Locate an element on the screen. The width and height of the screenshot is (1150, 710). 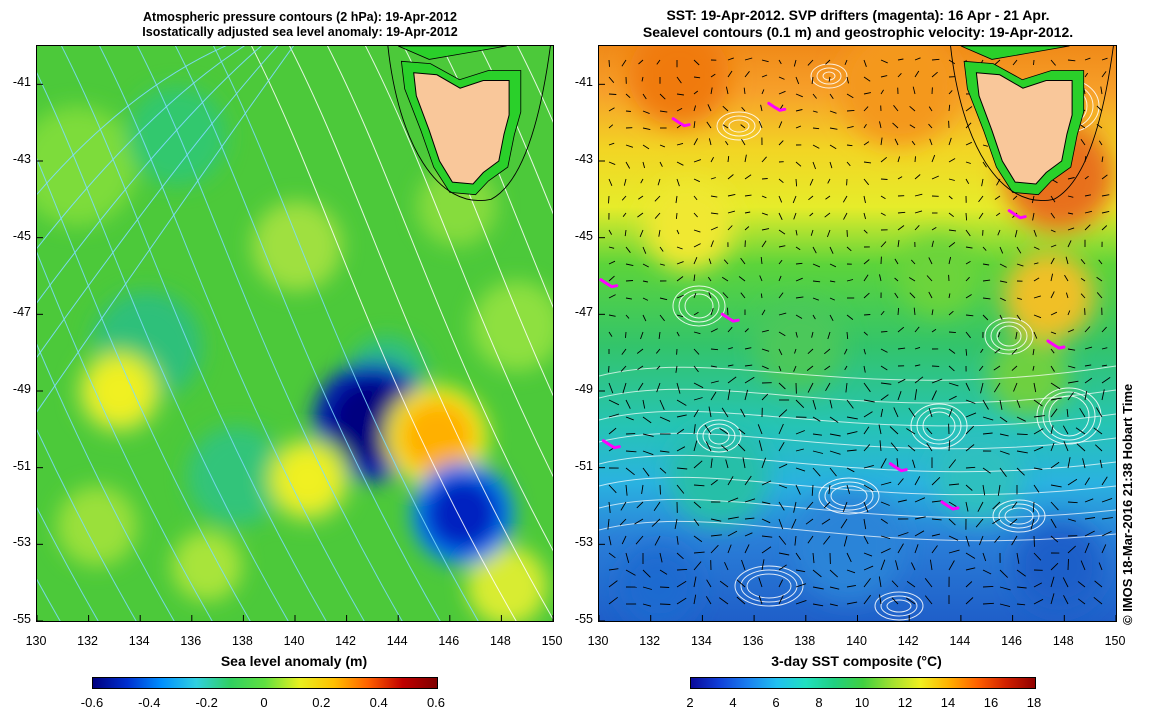
isobath-line is located at coordinates (469, 124).